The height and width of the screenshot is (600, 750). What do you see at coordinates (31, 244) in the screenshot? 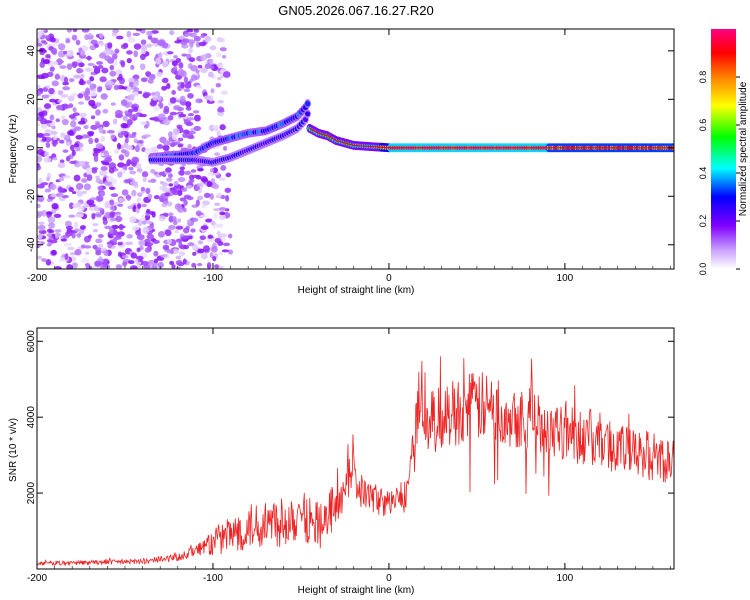
I see `y-tick-label: -40` at bounding box center [31, 244].